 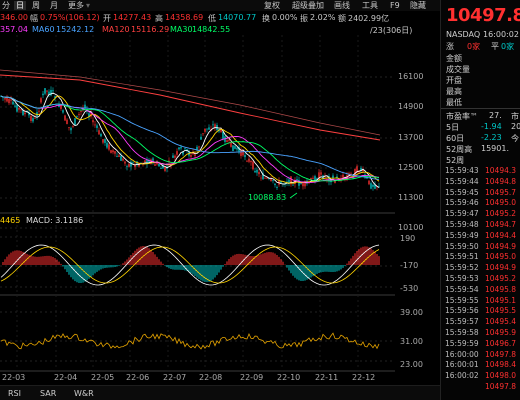 I want to click on d60-extra: 今, so click(x=515, y=138).